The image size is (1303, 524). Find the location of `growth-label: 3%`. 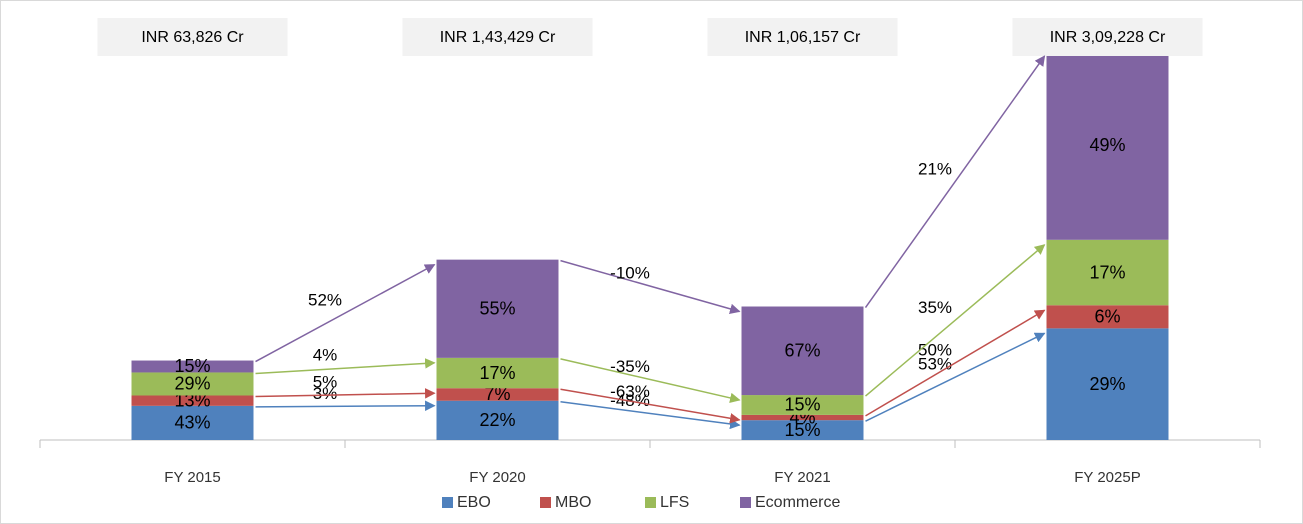

growth-label: 3% is located at coordinates (325, 393).